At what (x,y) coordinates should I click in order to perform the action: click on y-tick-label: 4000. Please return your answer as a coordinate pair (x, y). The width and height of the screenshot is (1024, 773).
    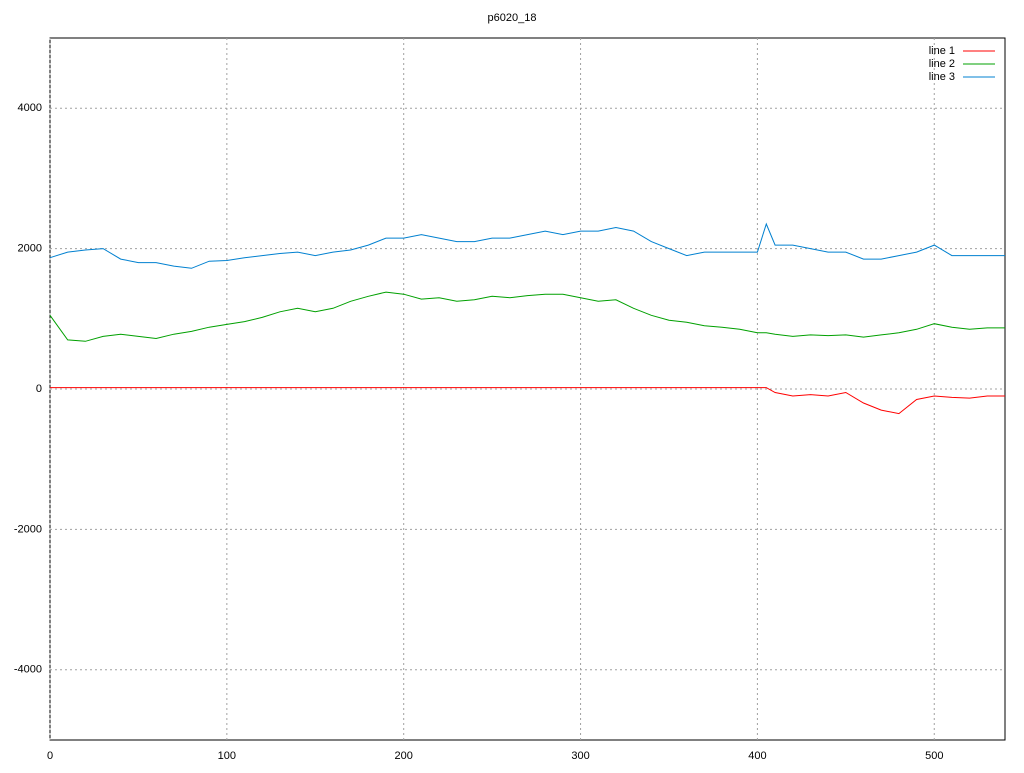
    Looking at the image, I should click on (30, 108).